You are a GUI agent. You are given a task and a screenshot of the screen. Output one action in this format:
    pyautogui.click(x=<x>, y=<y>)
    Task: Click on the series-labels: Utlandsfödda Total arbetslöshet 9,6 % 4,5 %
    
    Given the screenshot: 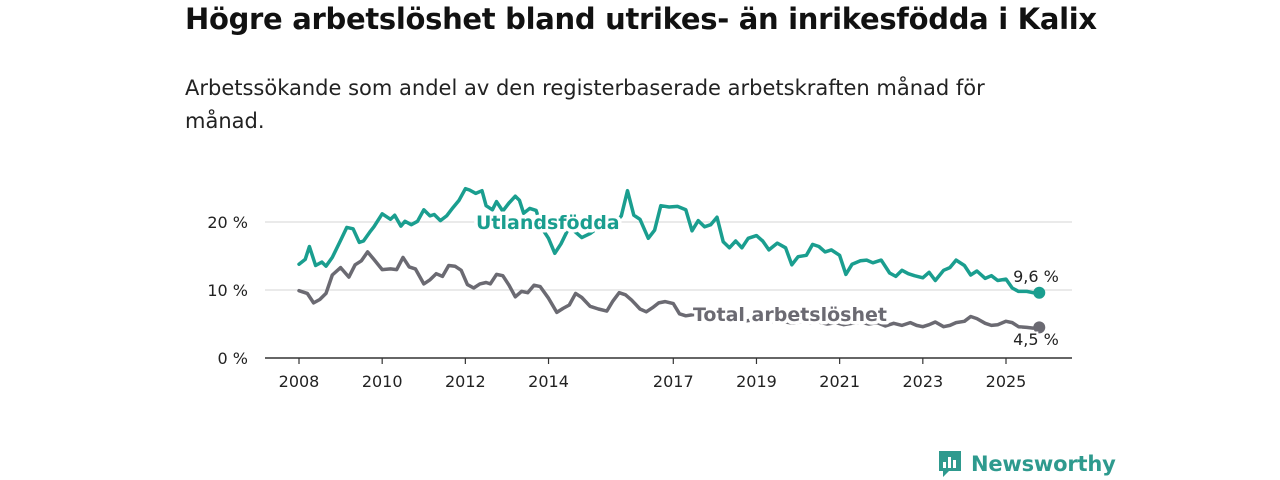 What is the action you would take?
    pyautogui.click(x=767, y=280)
    